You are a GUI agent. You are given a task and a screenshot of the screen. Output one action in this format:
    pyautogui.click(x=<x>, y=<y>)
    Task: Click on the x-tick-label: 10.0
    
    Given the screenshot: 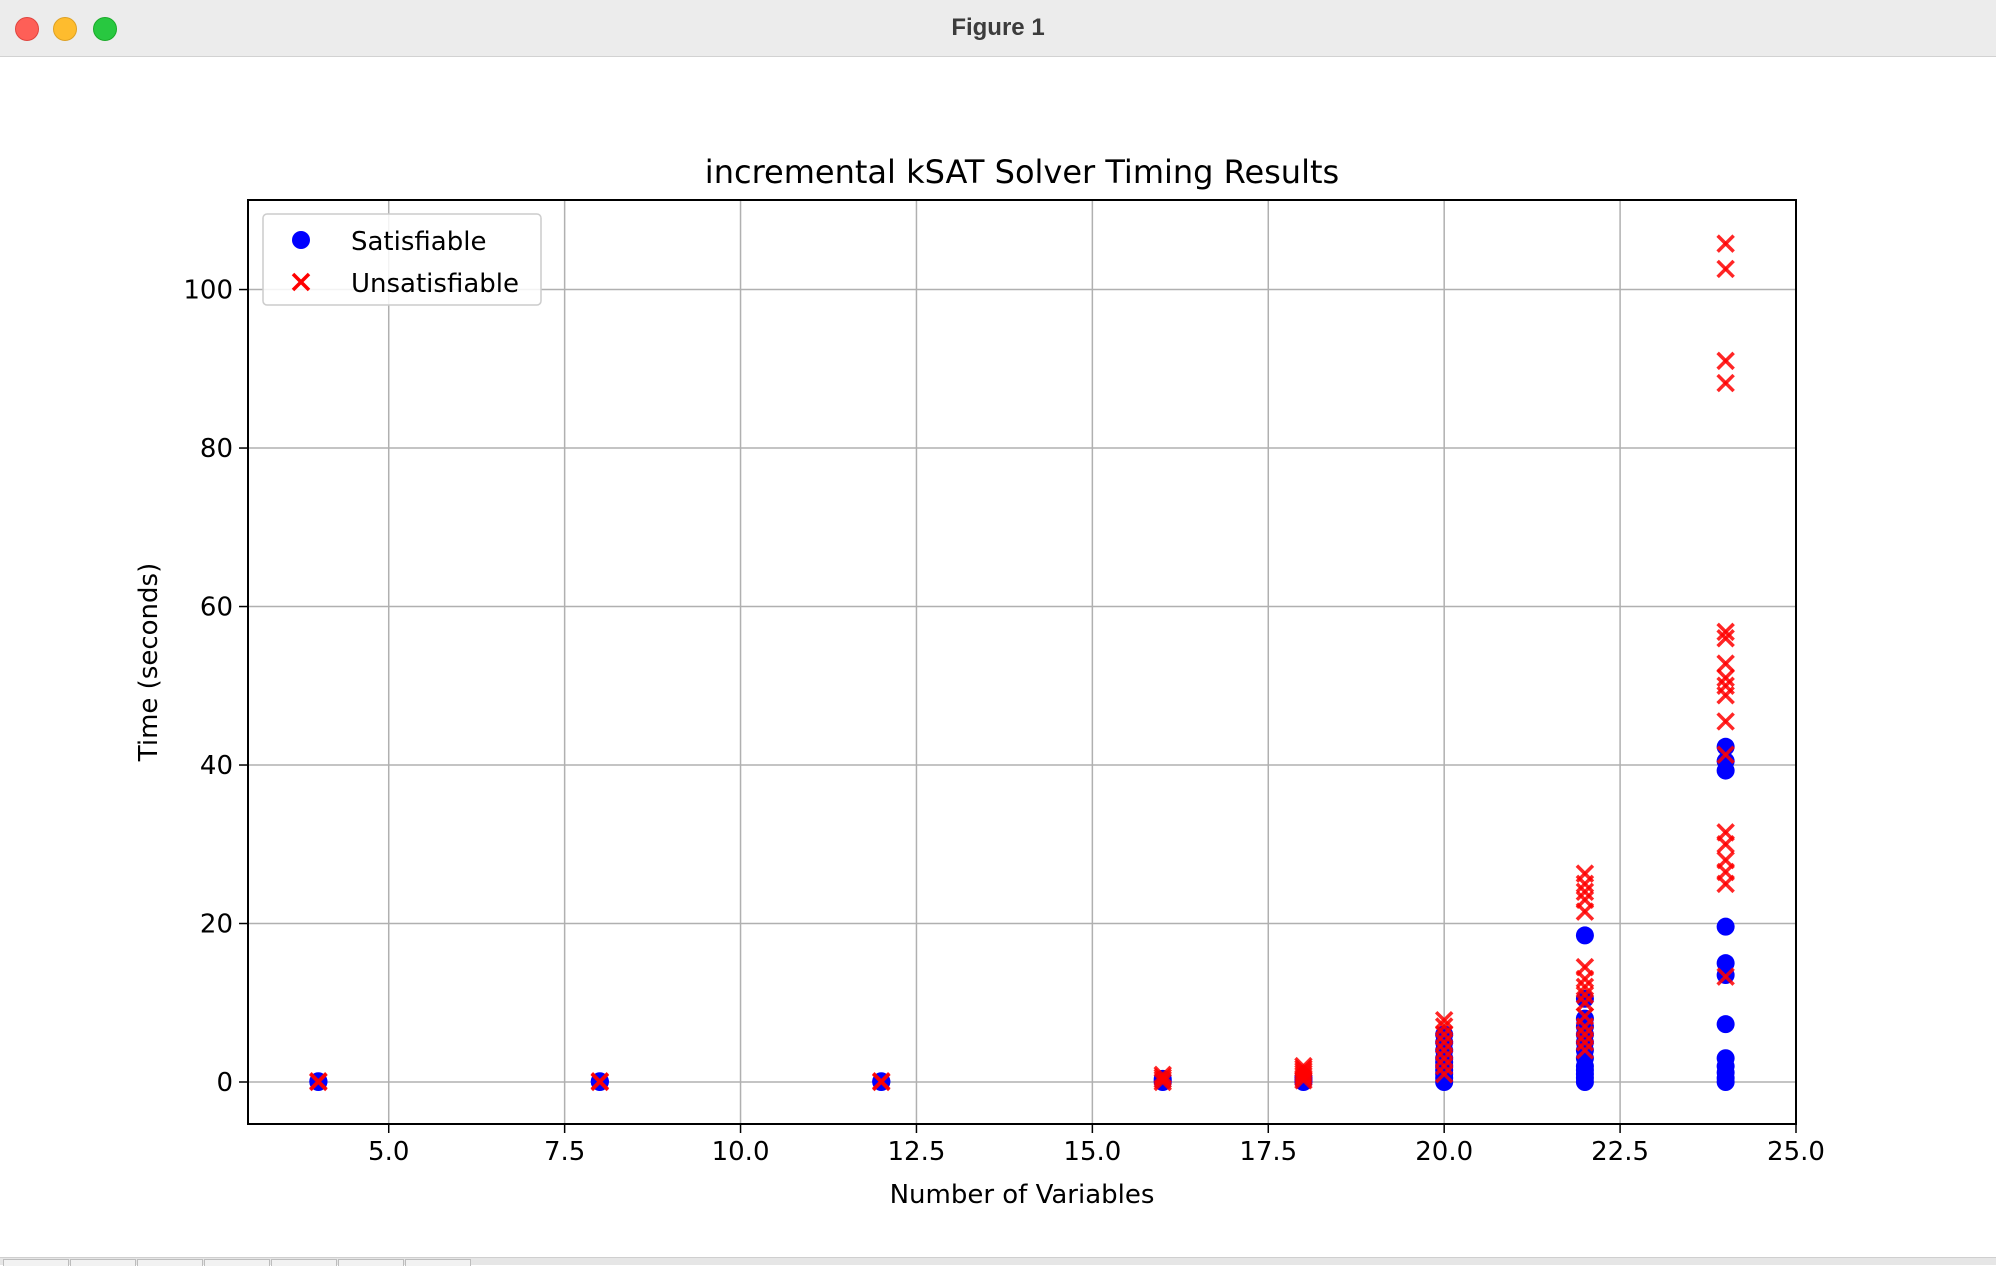 What is the action you would take?
    pyautogui.click(x=741, y=1152)
    